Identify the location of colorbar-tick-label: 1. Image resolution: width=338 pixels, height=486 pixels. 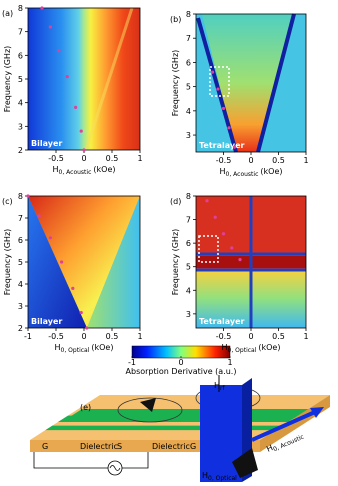
(229, 362).